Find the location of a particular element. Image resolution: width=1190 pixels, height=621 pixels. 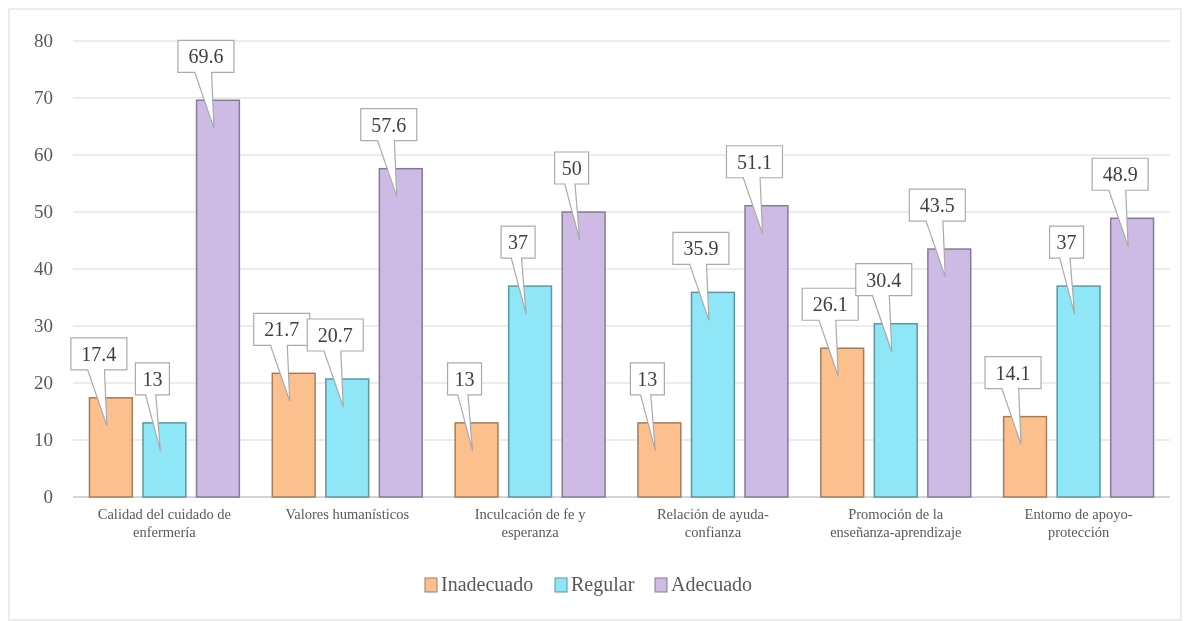

x-tick-label: Inculcación de fe y esperanza is located at coordinates (530, 523).